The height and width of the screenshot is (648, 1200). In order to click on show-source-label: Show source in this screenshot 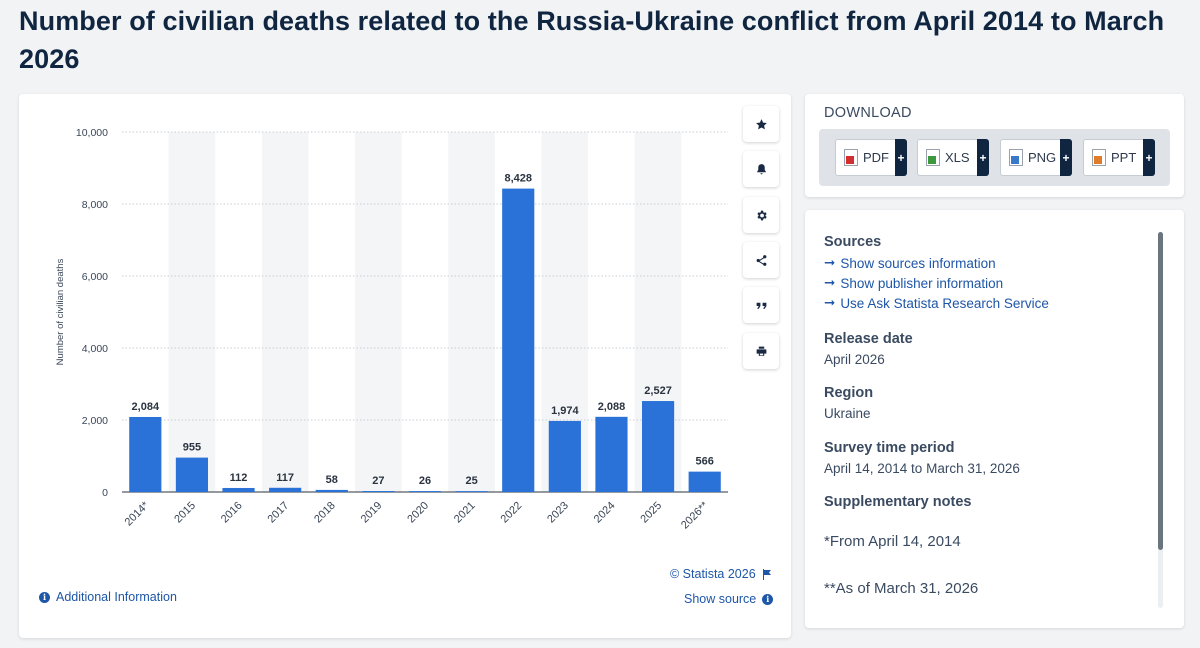, I will do `click(720, 599)`.